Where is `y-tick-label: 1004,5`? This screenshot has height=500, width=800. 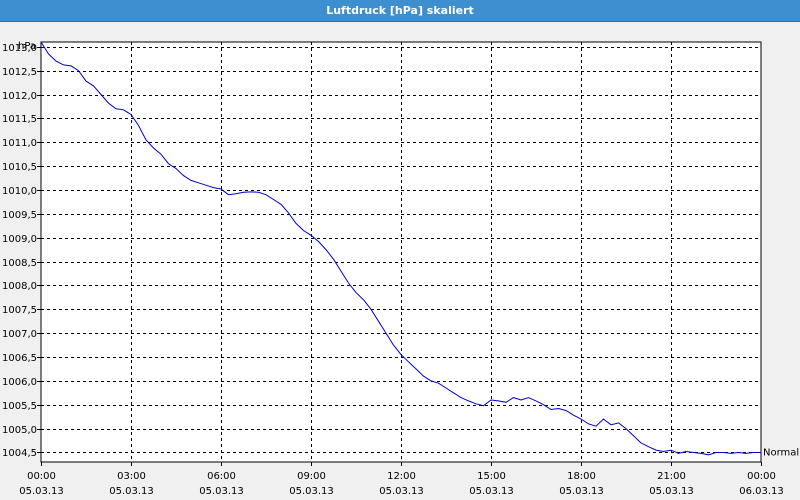
y-tick-label: 1004,5 is located at coordinates (19, 453).